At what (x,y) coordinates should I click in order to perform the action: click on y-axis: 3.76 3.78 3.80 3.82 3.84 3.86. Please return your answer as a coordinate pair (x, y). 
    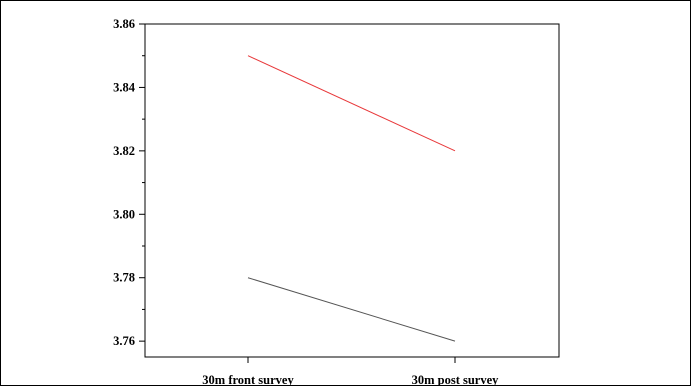
    Looking at the image, I should click on (129, 182).